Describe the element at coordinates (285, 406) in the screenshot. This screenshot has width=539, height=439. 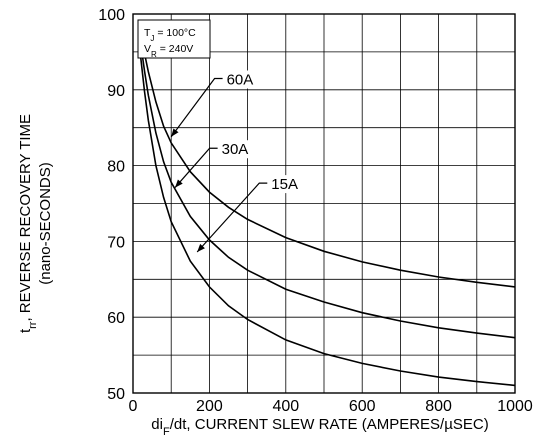
I see `x-tick-label: 400` at that location.